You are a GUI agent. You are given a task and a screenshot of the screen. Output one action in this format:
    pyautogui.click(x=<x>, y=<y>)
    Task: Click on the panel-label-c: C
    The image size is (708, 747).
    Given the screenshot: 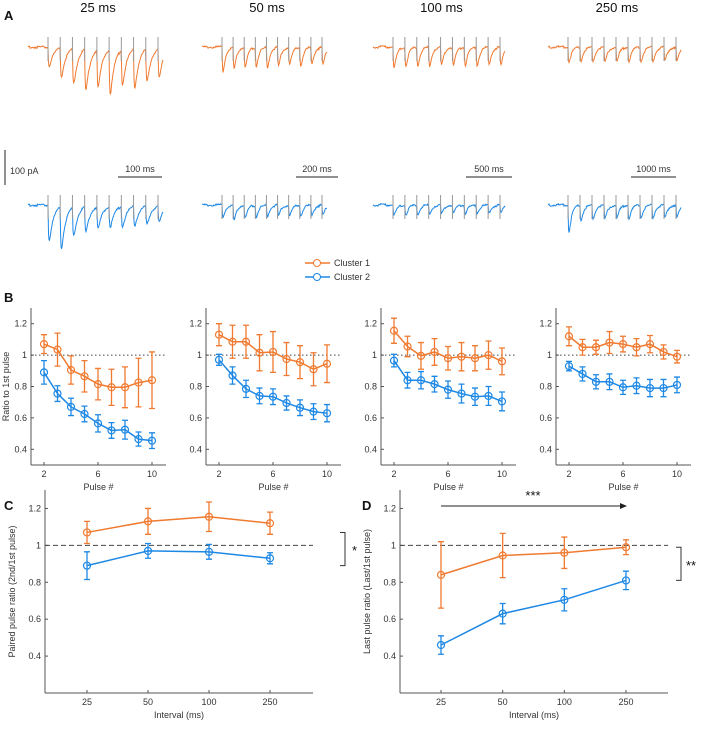 What is the action you would take?
    pyautogui.click(x=9, y=505)
    